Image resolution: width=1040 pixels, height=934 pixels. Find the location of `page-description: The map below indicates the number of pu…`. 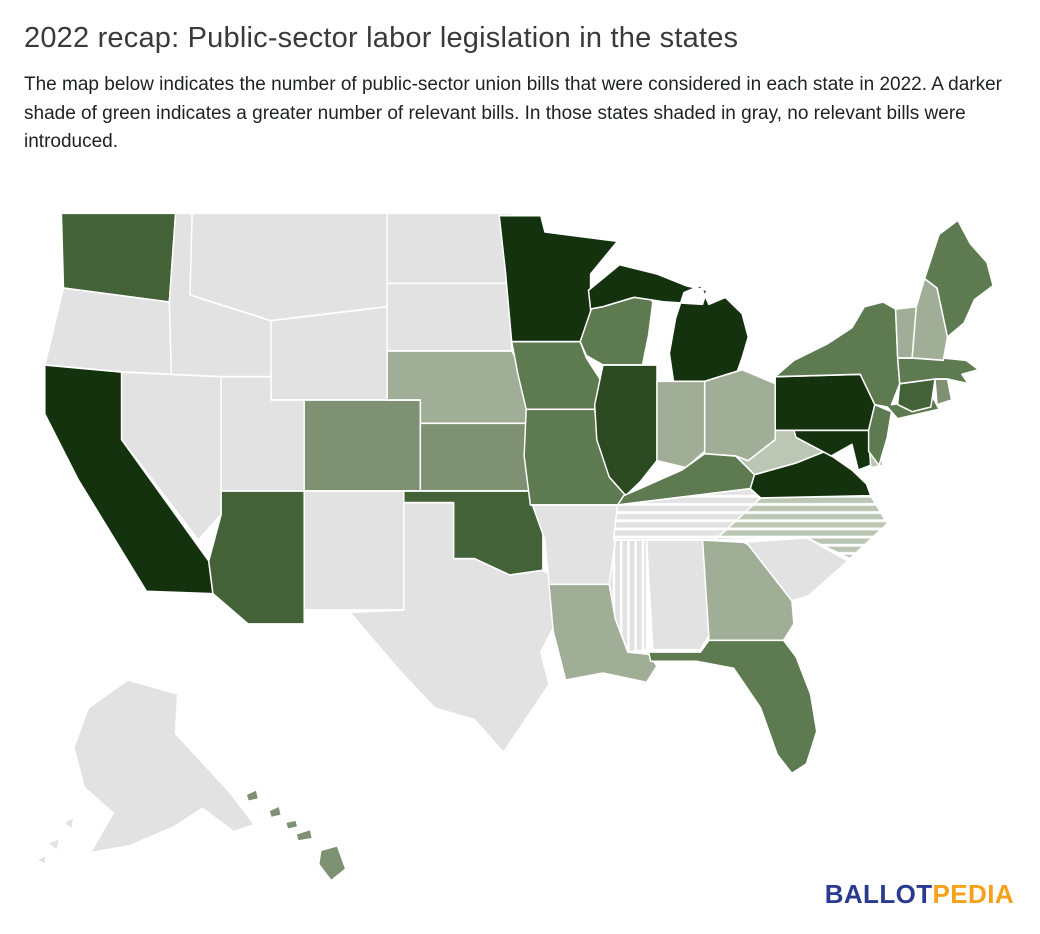

page-description: The map below indicates the number of pu… is located at coordinates (513, 113).